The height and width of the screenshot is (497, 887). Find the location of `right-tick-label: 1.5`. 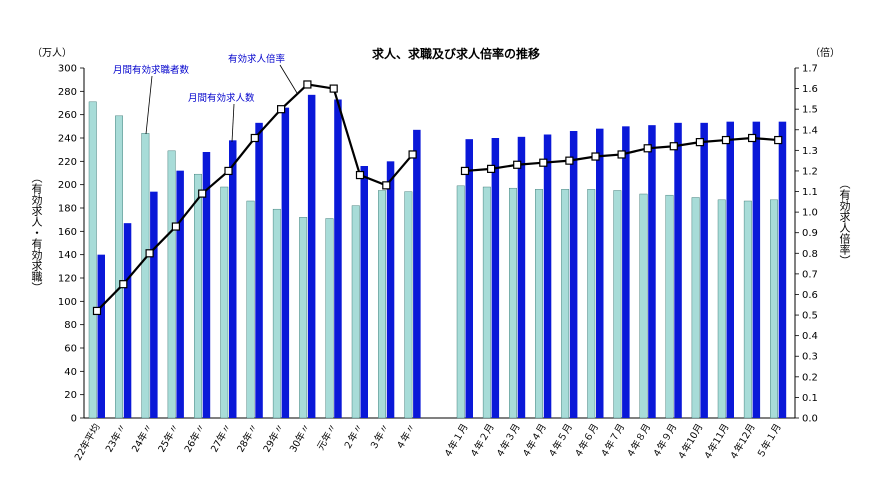

right-tick-label: 1.5 is located at coordinates (810, 110).